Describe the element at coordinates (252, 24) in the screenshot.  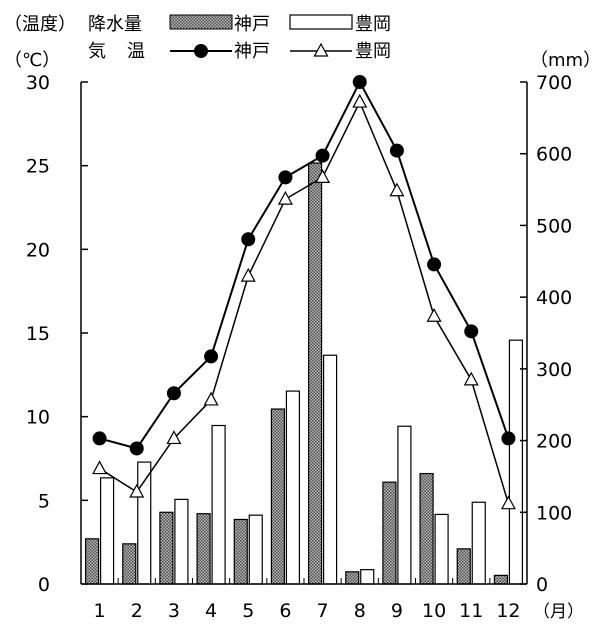
I see `legend-bar-label-kobe: 神戸` at that location.